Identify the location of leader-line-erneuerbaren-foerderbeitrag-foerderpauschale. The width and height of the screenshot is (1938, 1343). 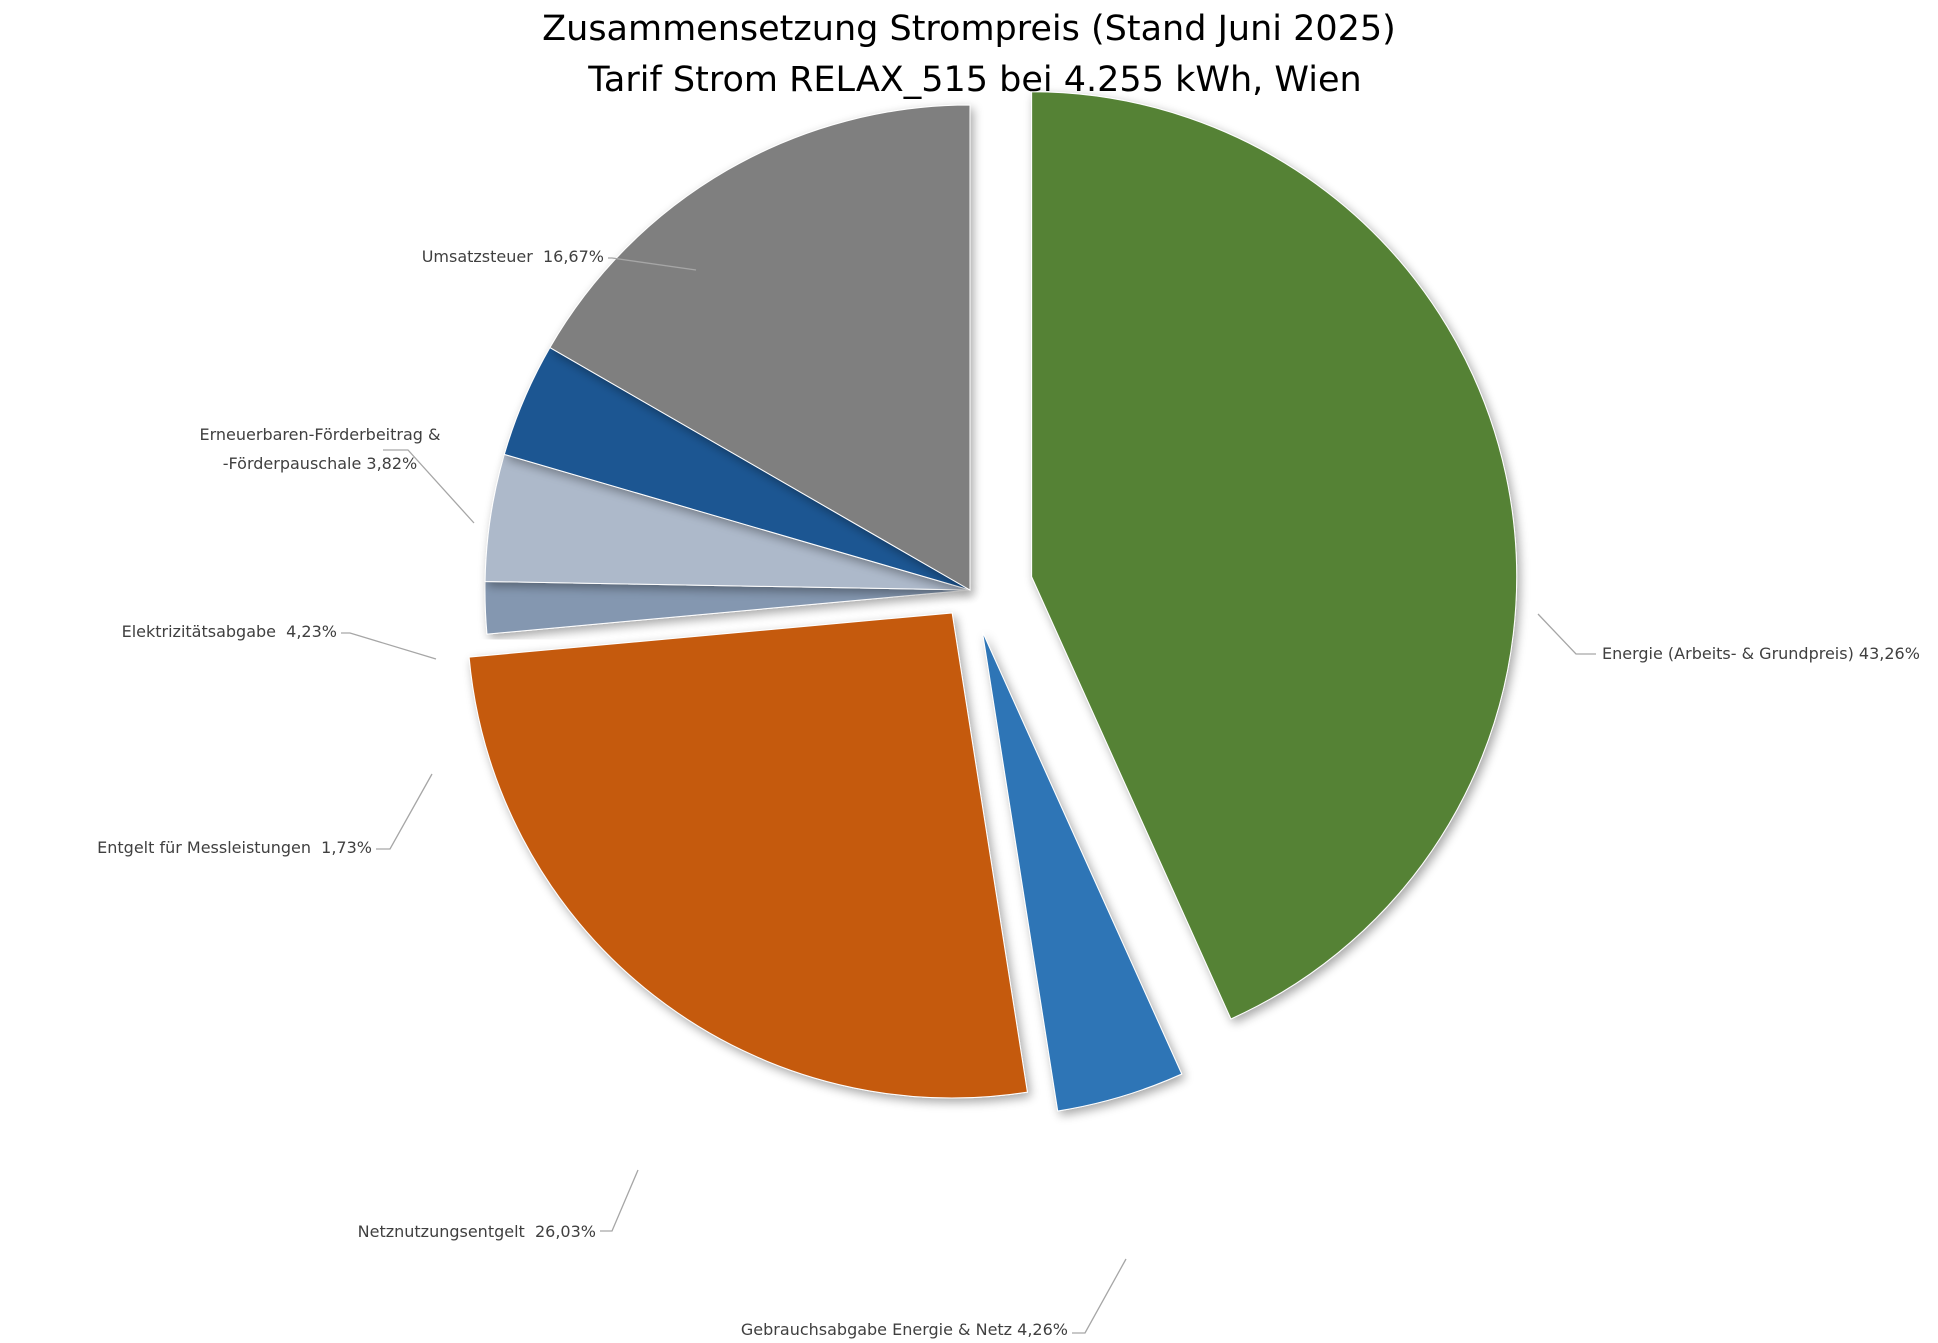
(429, 486).